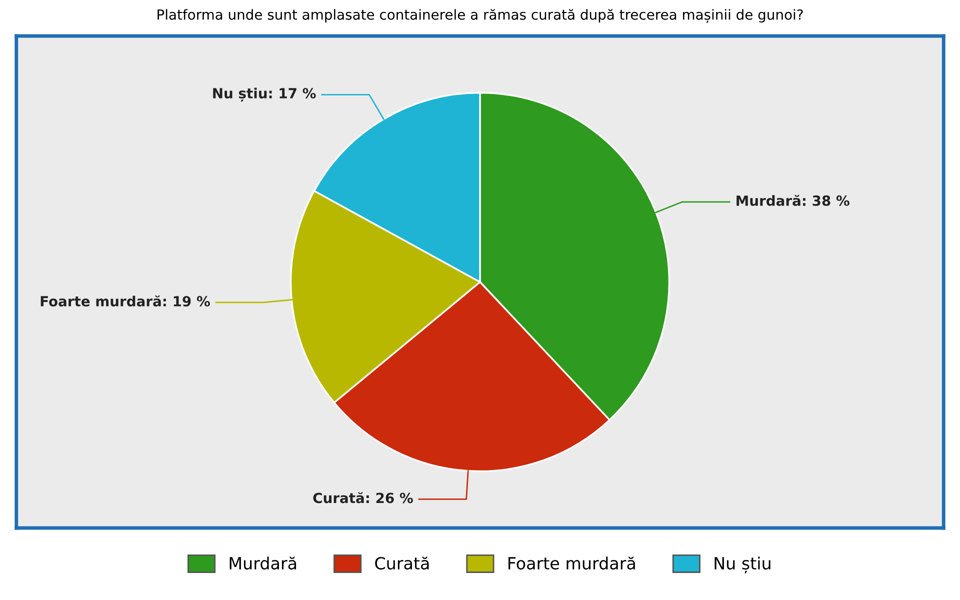 The height and width of the screenshot is (600, 960). Describe the element at coordinates (363, 498) in the screenshot. I see `data-label: Curată: 26 %` at that location.